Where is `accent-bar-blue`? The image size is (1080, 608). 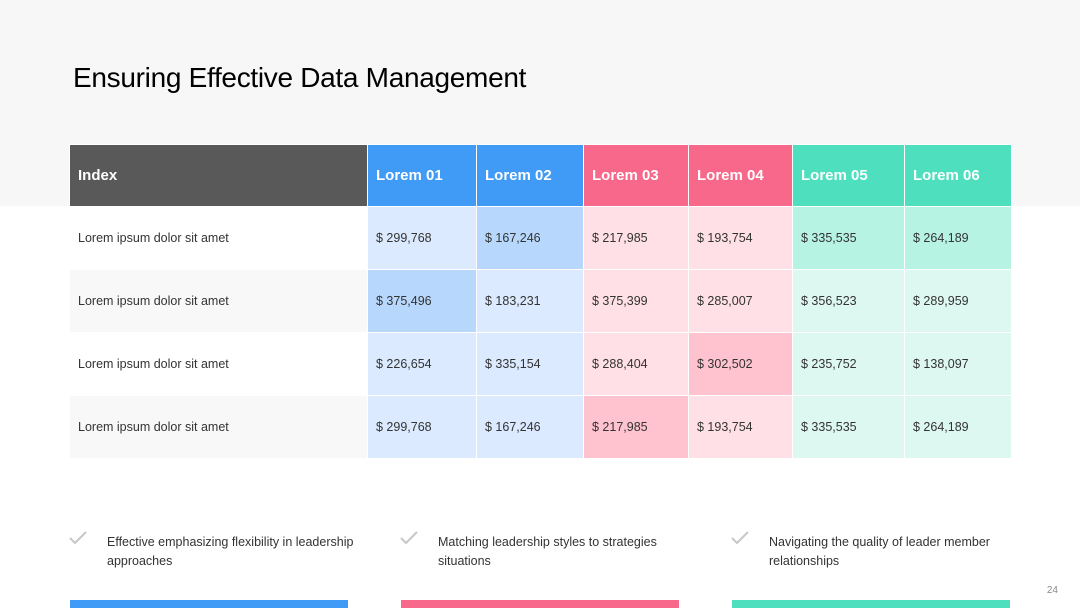 accent-bar-blue is located at coordinates (209, 604).